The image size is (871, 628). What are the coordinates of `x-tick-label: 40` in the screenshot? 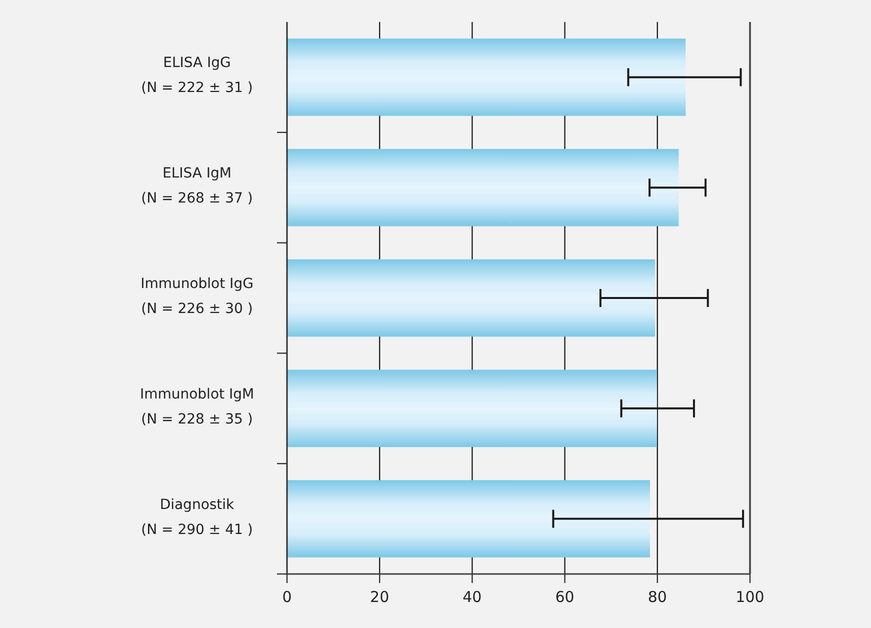 It's located at (472, 597).